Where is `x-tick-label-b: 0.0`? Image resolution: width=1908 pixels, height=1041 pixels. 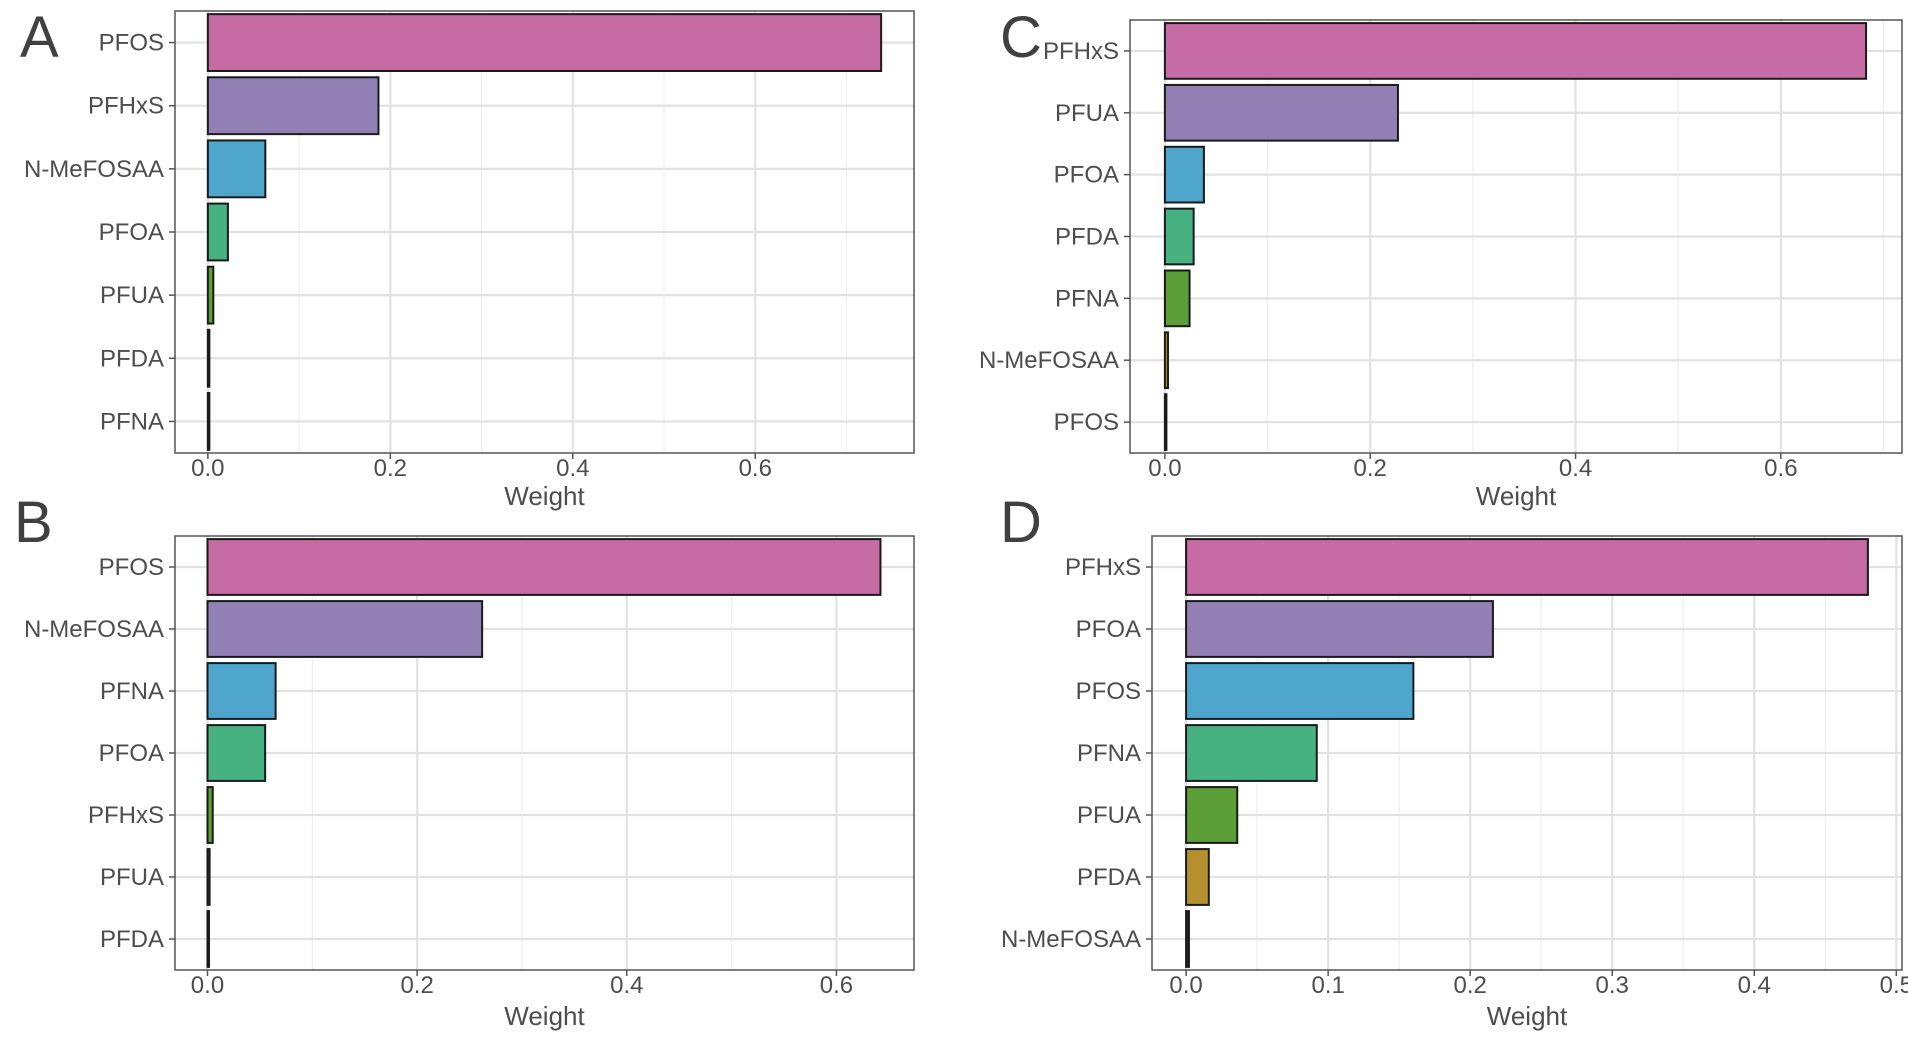 x-tick-label-b: 0.0 is located at coordinates (207, 985).